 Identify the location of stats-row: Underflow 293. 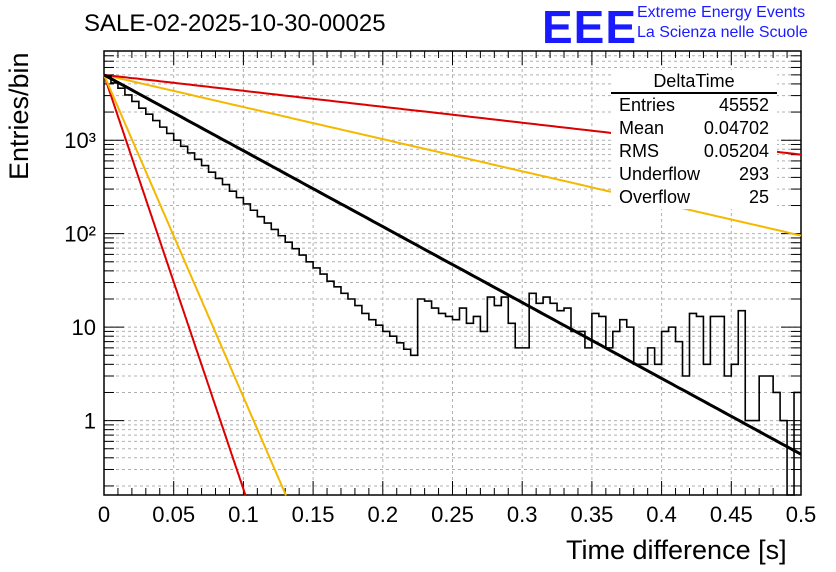
(694, 174).